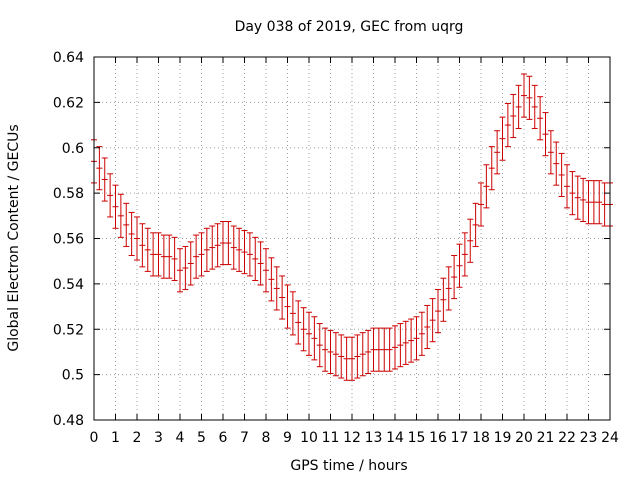 Image resolution: width=640 pixels, height=480 pixels. Describe the element at coordinates (73, 149) in the screenshot. I see `y-tick-label: 0.6` at that location.